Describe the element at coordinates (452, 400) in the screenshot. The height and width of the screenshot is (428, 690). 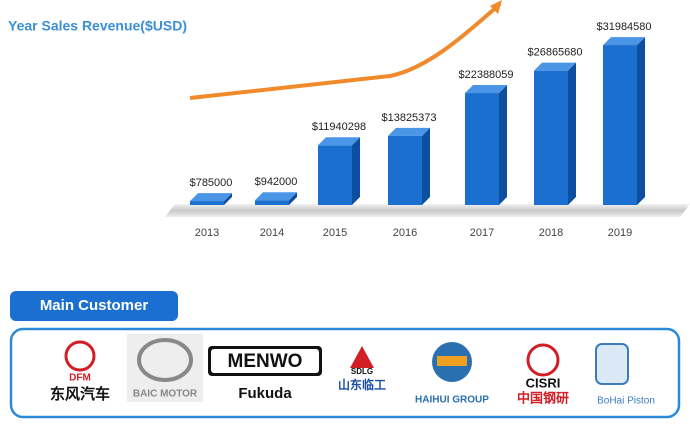
I see `logo-label: HAIHUI GROUP` at that location.